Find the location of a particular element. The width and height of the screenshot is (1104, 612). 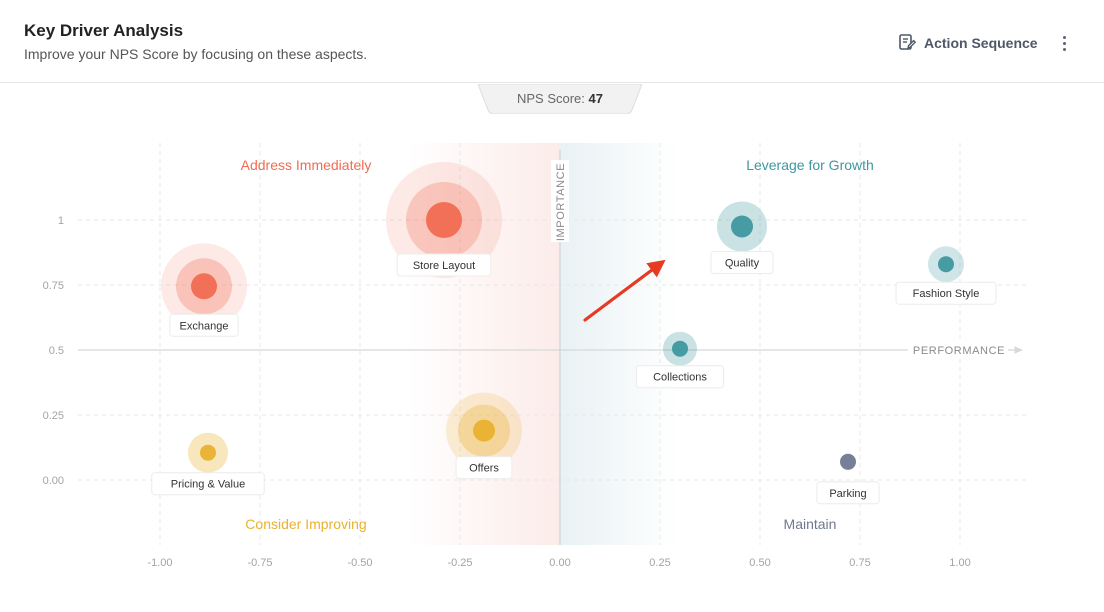

y-tick-labels: 0.00 0.25 0.5 0.75 1 is located at coordinates (53, 351).